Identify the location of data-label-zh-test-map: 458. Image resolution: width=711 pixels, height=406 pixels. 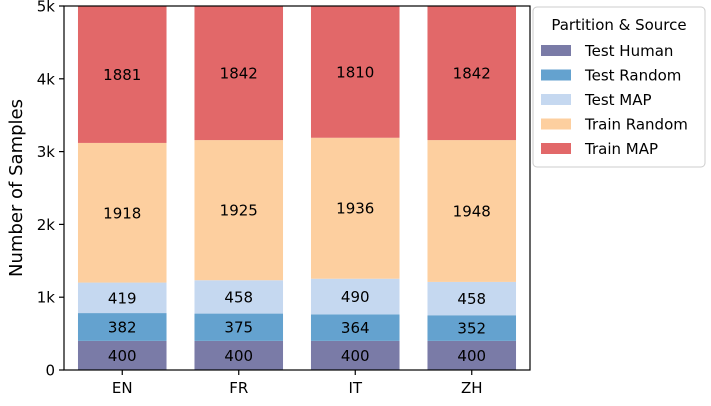
(471, 299).